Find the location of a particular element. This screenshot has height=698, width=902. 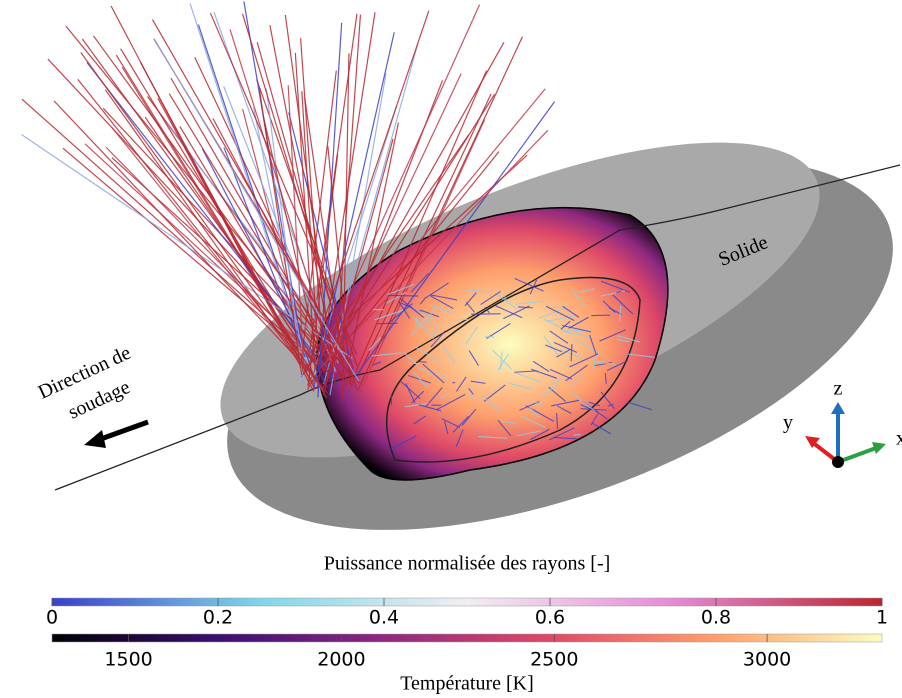

y-arrowhead is located at coordinates (812, 442).